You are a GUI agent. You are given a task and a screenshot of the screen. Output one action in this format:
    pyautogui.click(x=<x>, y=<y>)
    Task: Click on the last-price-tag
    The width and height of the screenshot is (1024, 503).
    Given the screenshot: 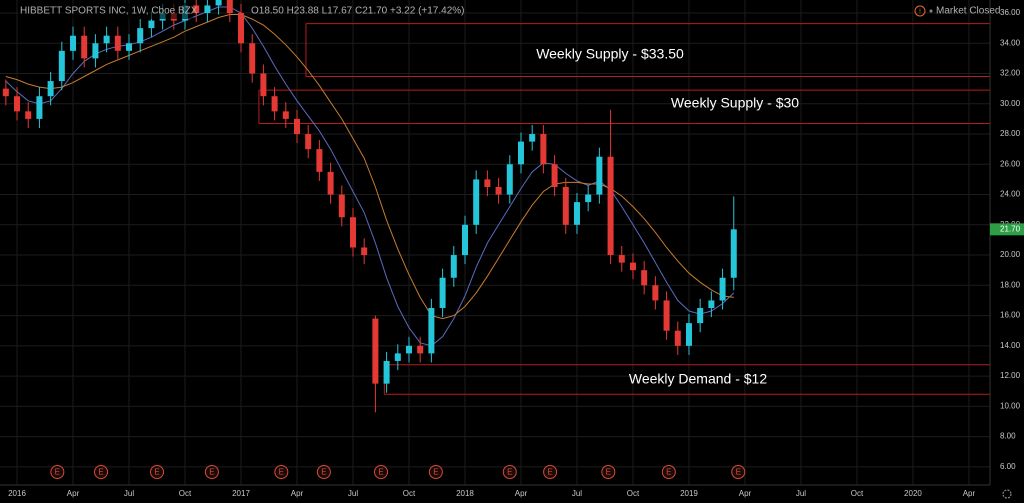 What is the action you would take?
    pyautogui.click(x=1007, y=229)
    